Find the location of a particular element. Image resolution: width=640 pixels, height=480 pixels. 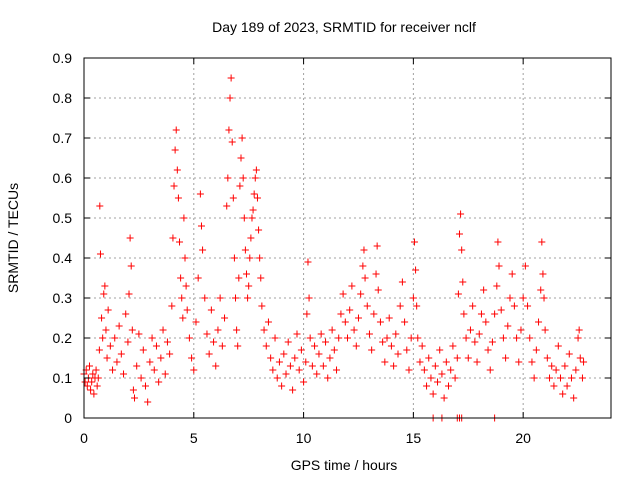

y-tick-label: 0.2 is located at coordinates (63, 338).